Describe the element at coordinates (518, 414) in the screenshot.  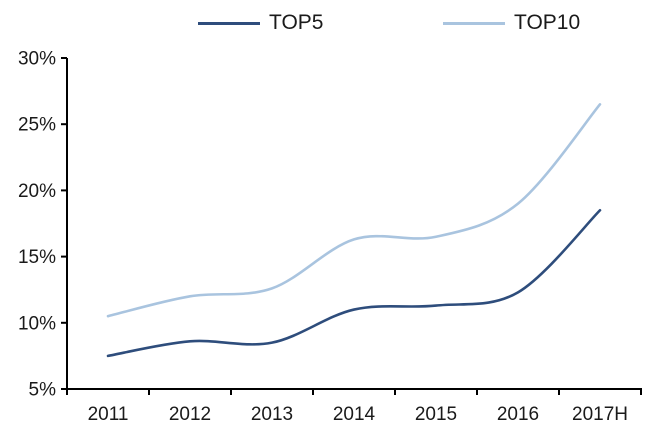
I see `x-tick-label: 2016` at that location.